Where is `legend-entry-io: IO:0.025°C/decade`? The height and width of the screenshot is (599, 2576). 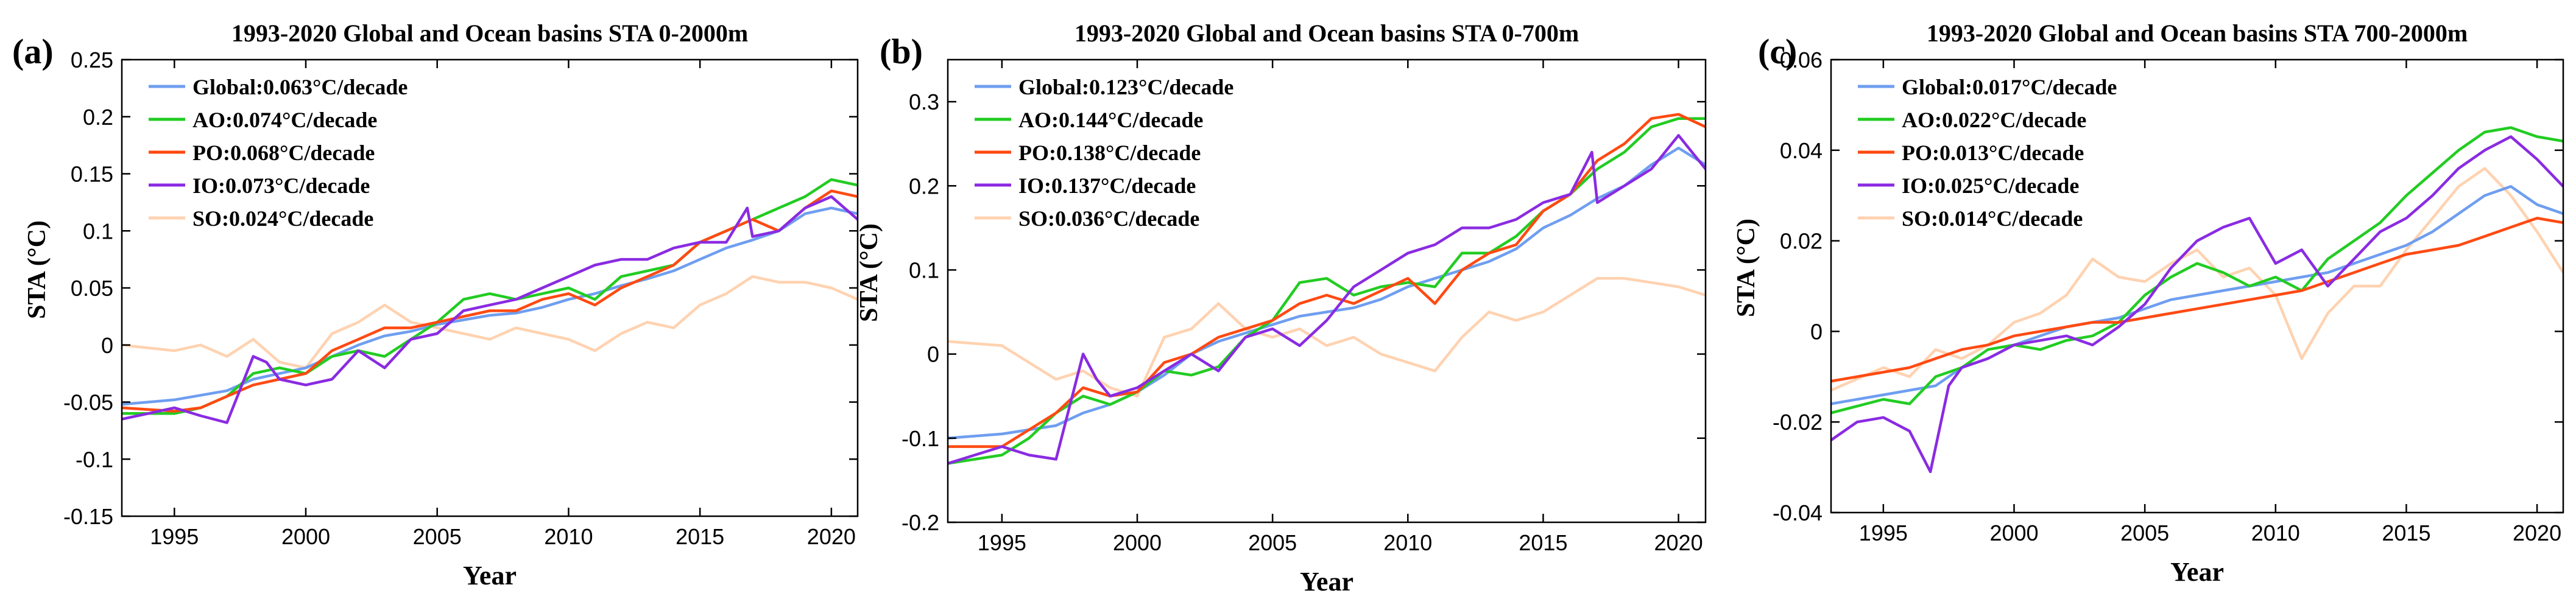 legend-entry-io: IO:0.025°C/decade is located at coordinates (1990, 186).